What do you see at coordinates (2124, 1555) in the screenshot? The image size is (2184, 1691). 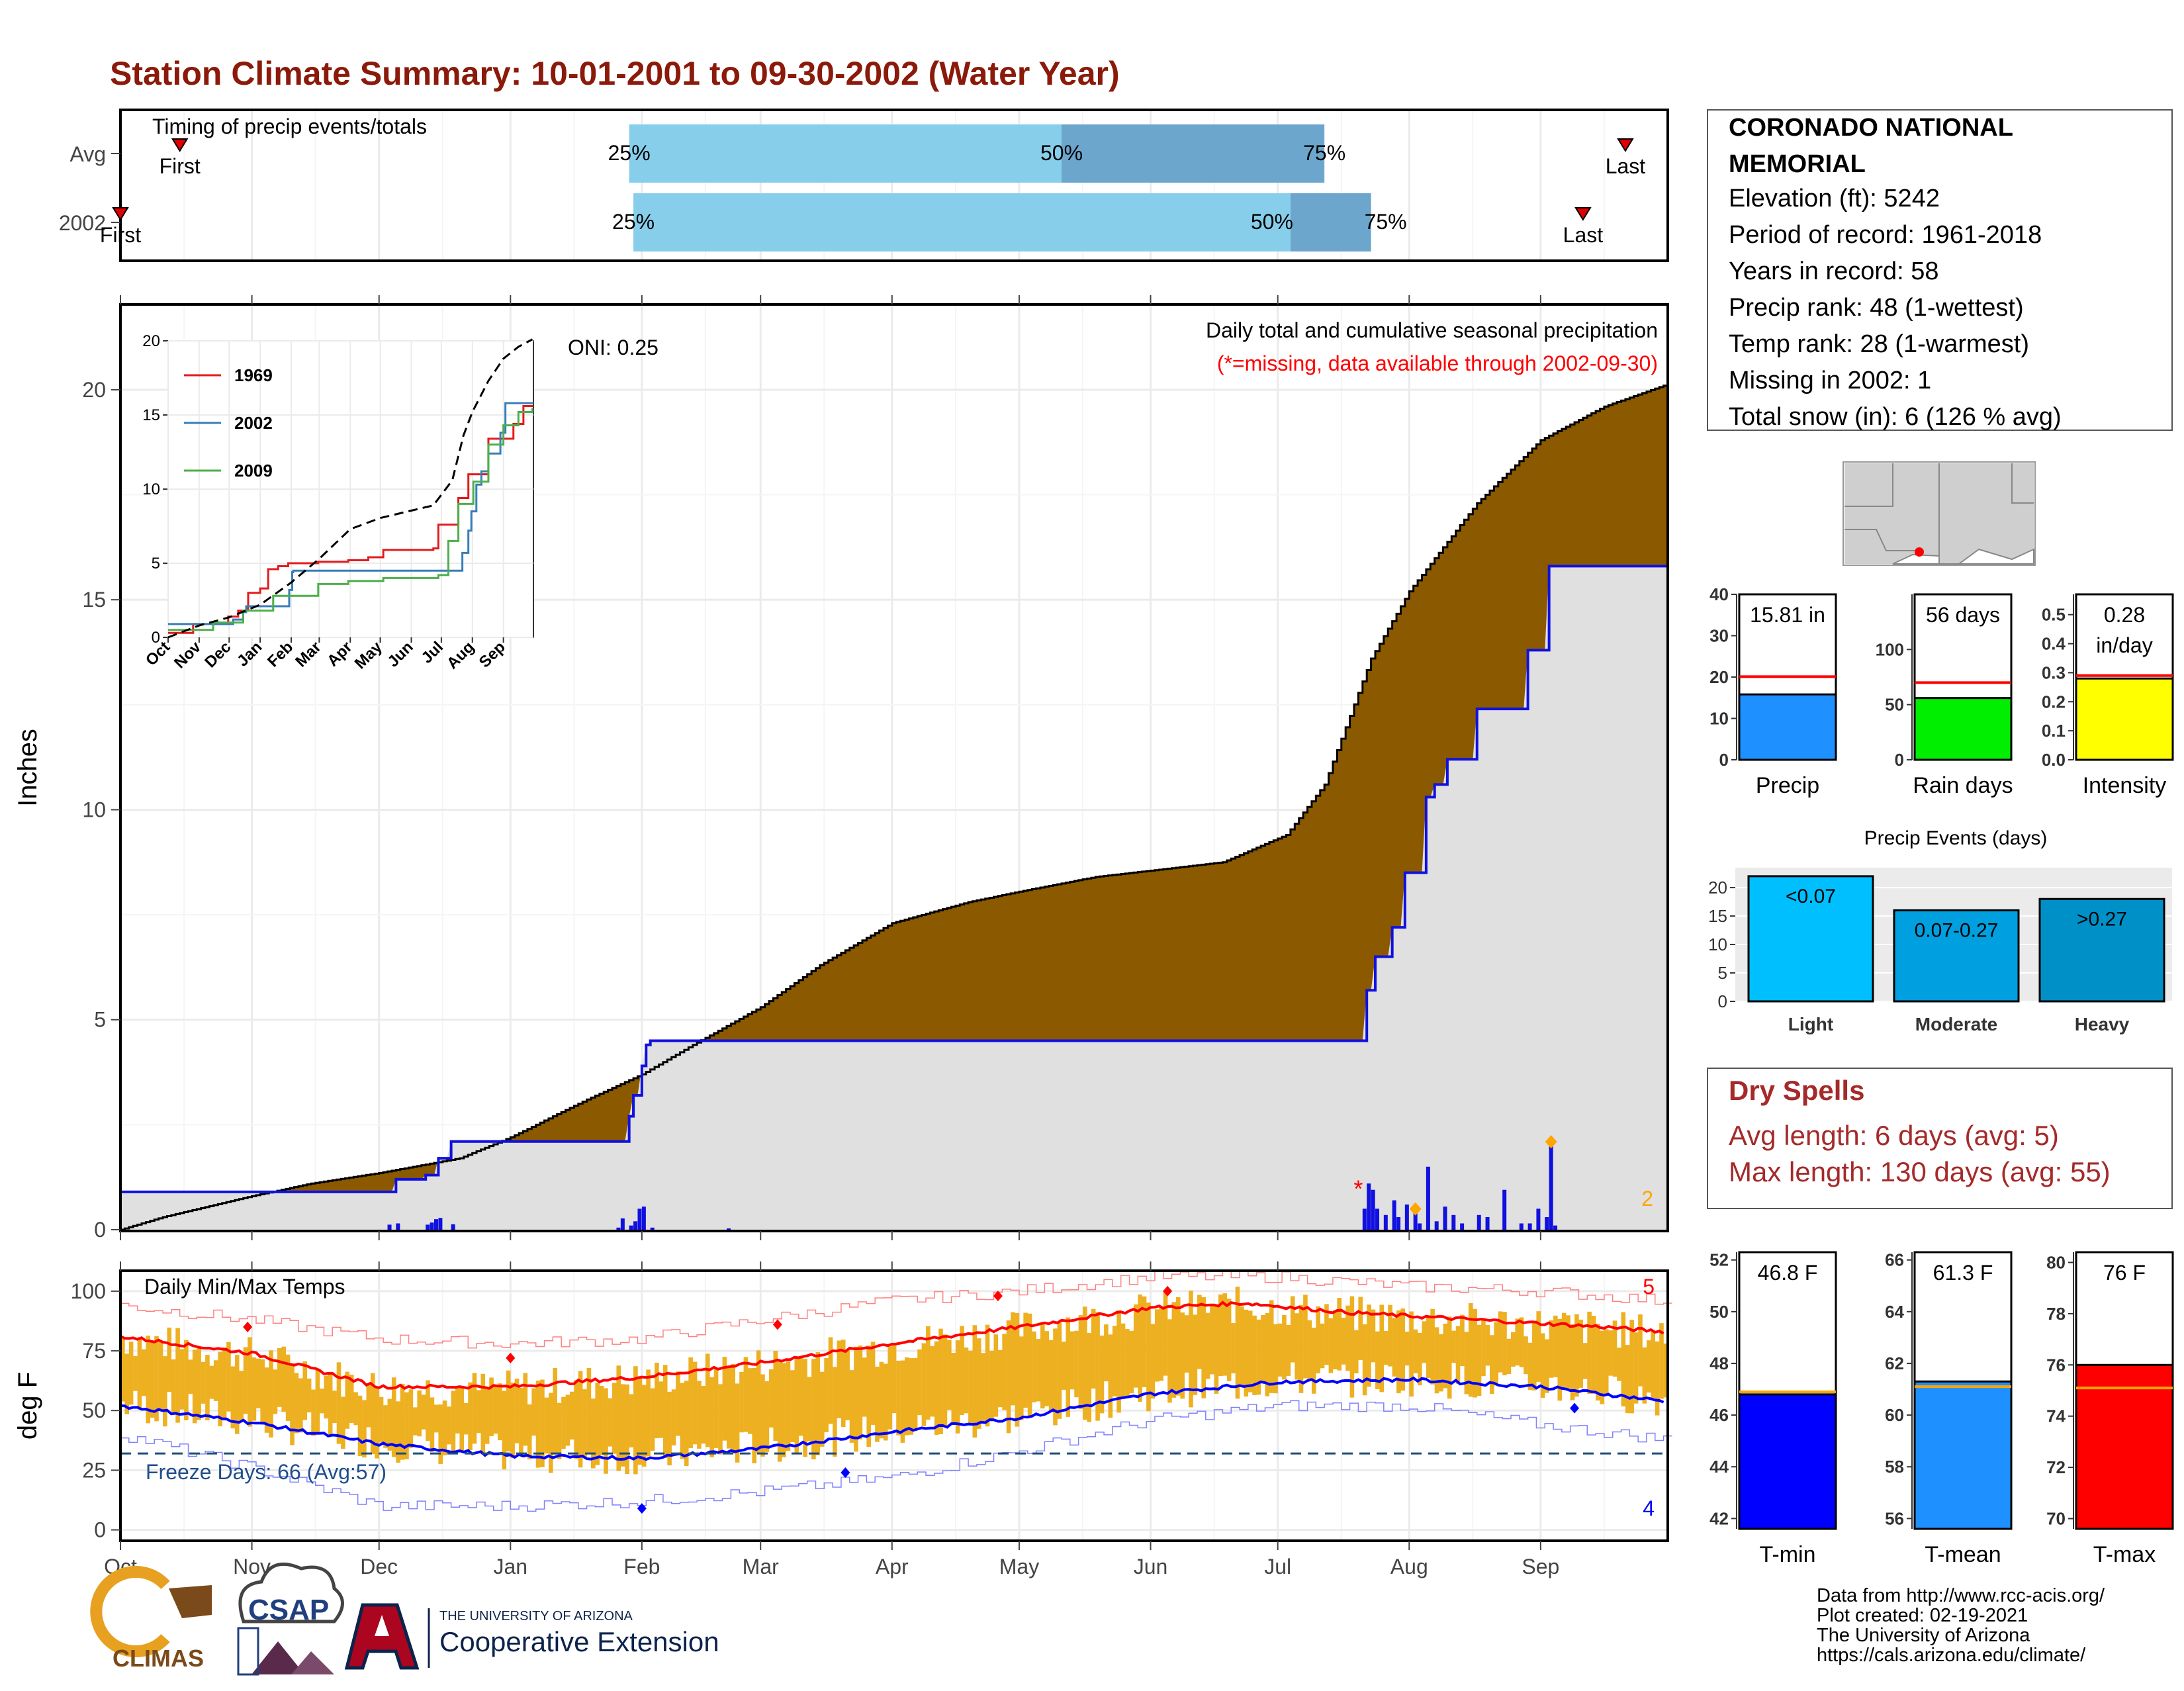 I see `summary-label: T-max` at bounding box center [2124, 1555].